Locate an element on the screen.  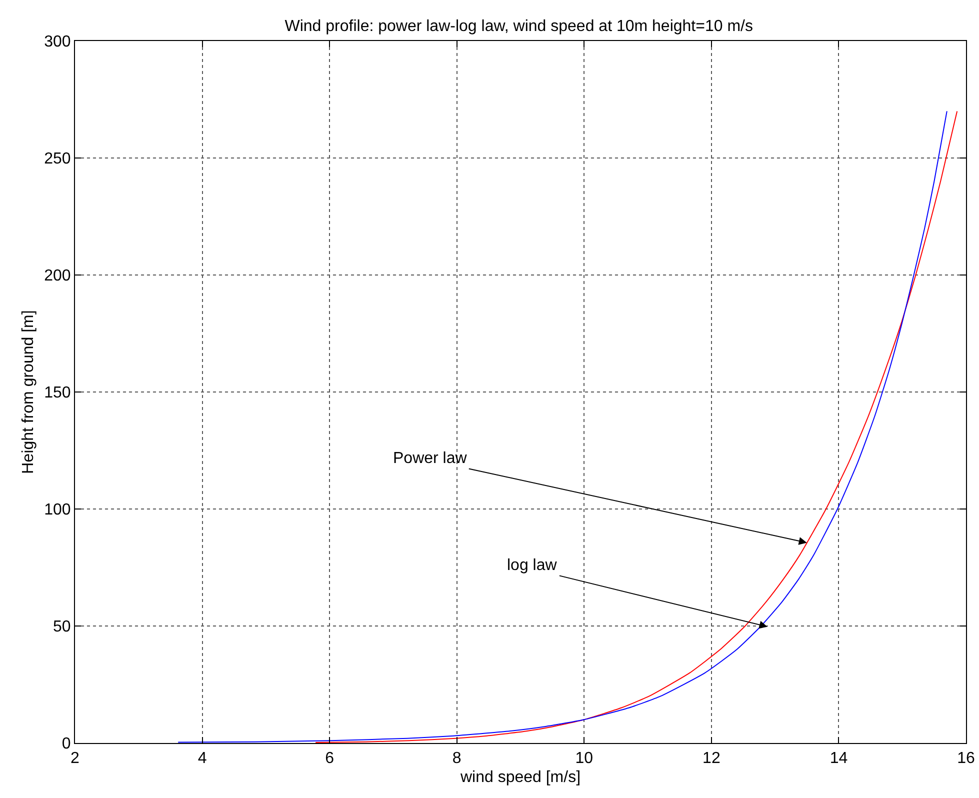
chart-title: Wind profile: power law-log law, wind speed at 10m height=10 m/s is located at coordinates (518, 27).